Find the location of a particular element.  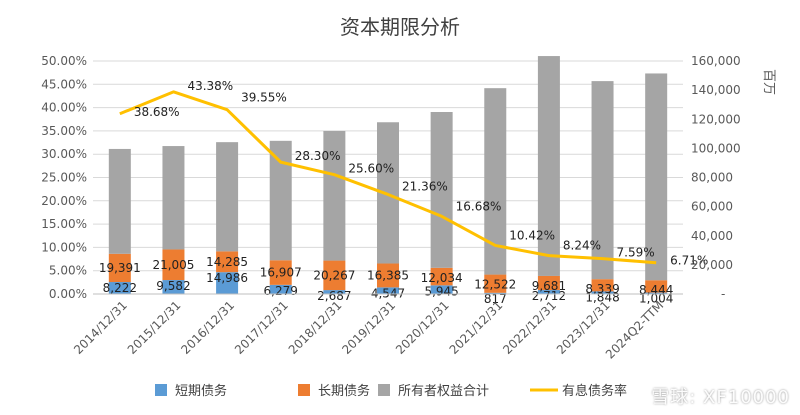

long-term-debt-label: 9,681 is located at coordinates (549, 286).